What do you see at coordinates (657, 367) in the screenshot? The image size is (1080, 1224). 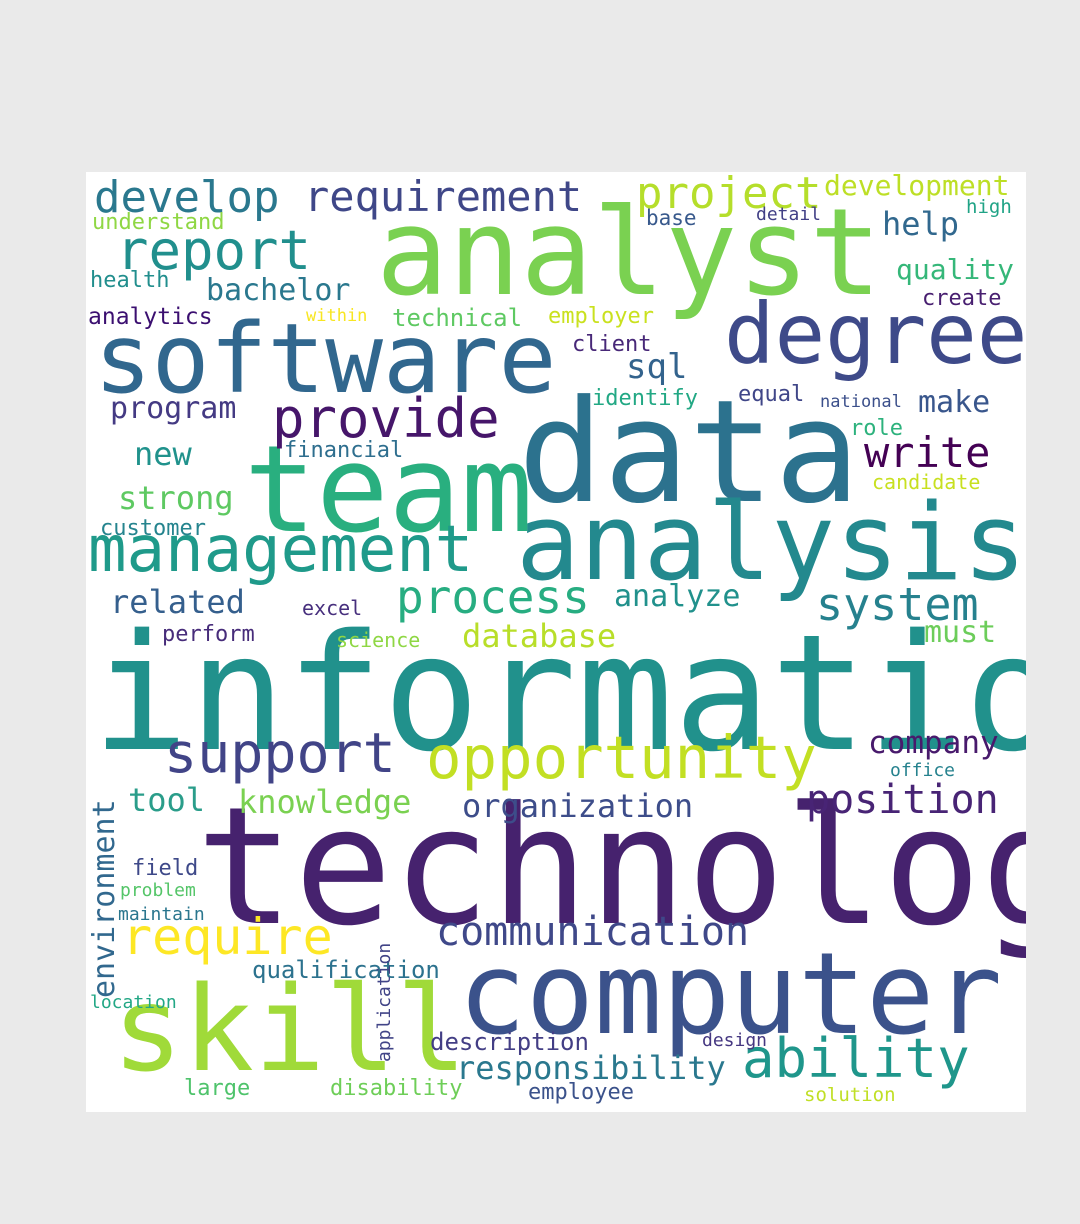 I see `word-sql: sql` at bounding box center [657, 367].